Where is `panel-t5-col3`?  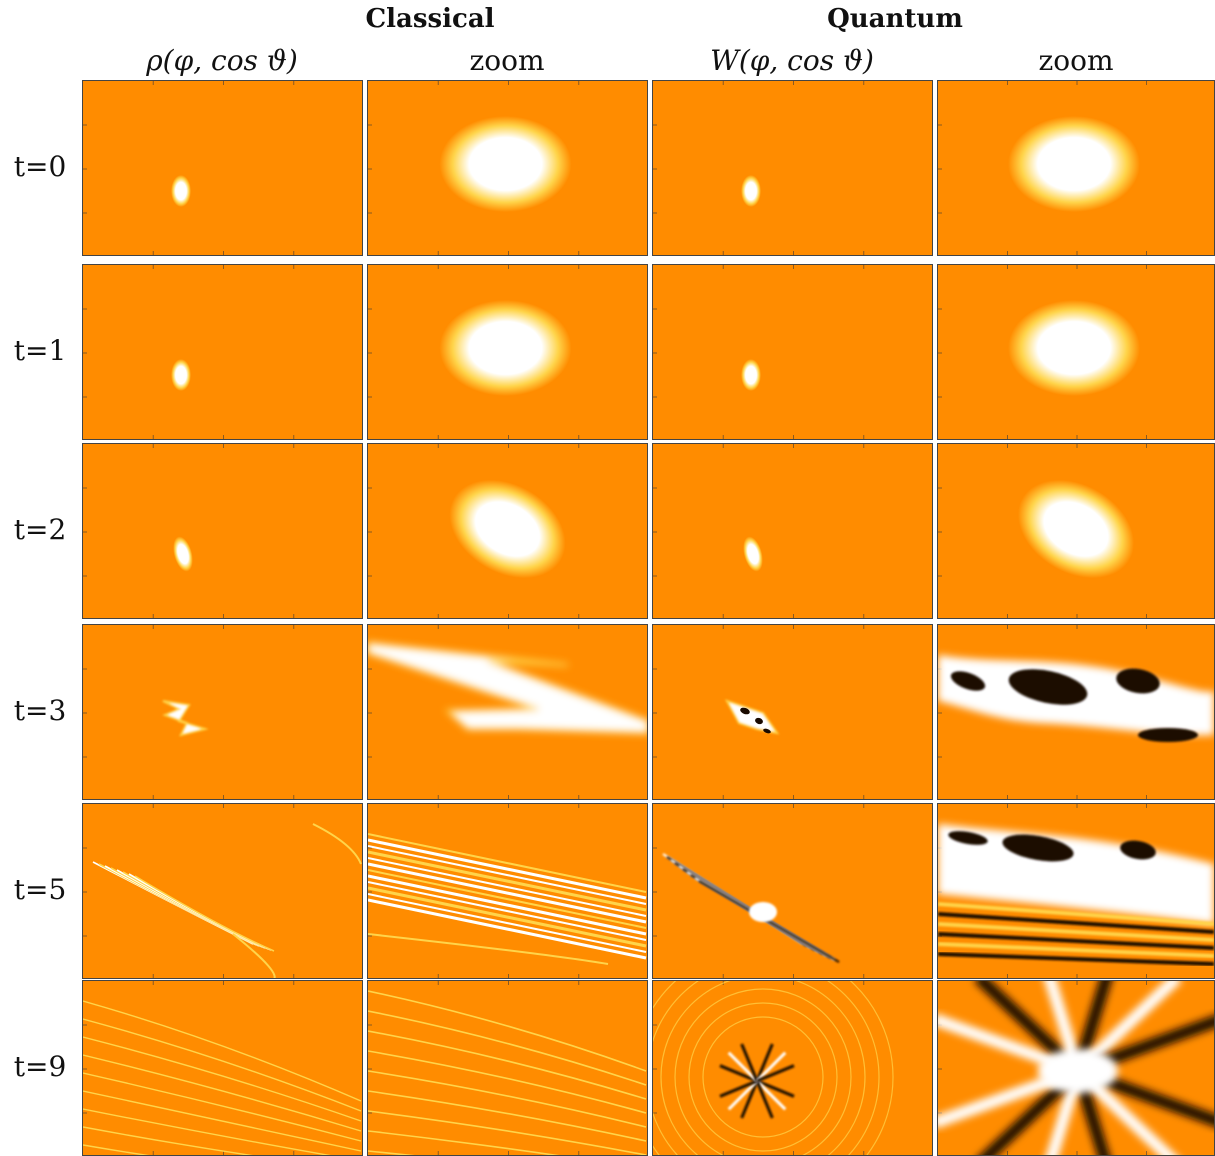 panel-t5-col3 is located at coordinates (792, 891).